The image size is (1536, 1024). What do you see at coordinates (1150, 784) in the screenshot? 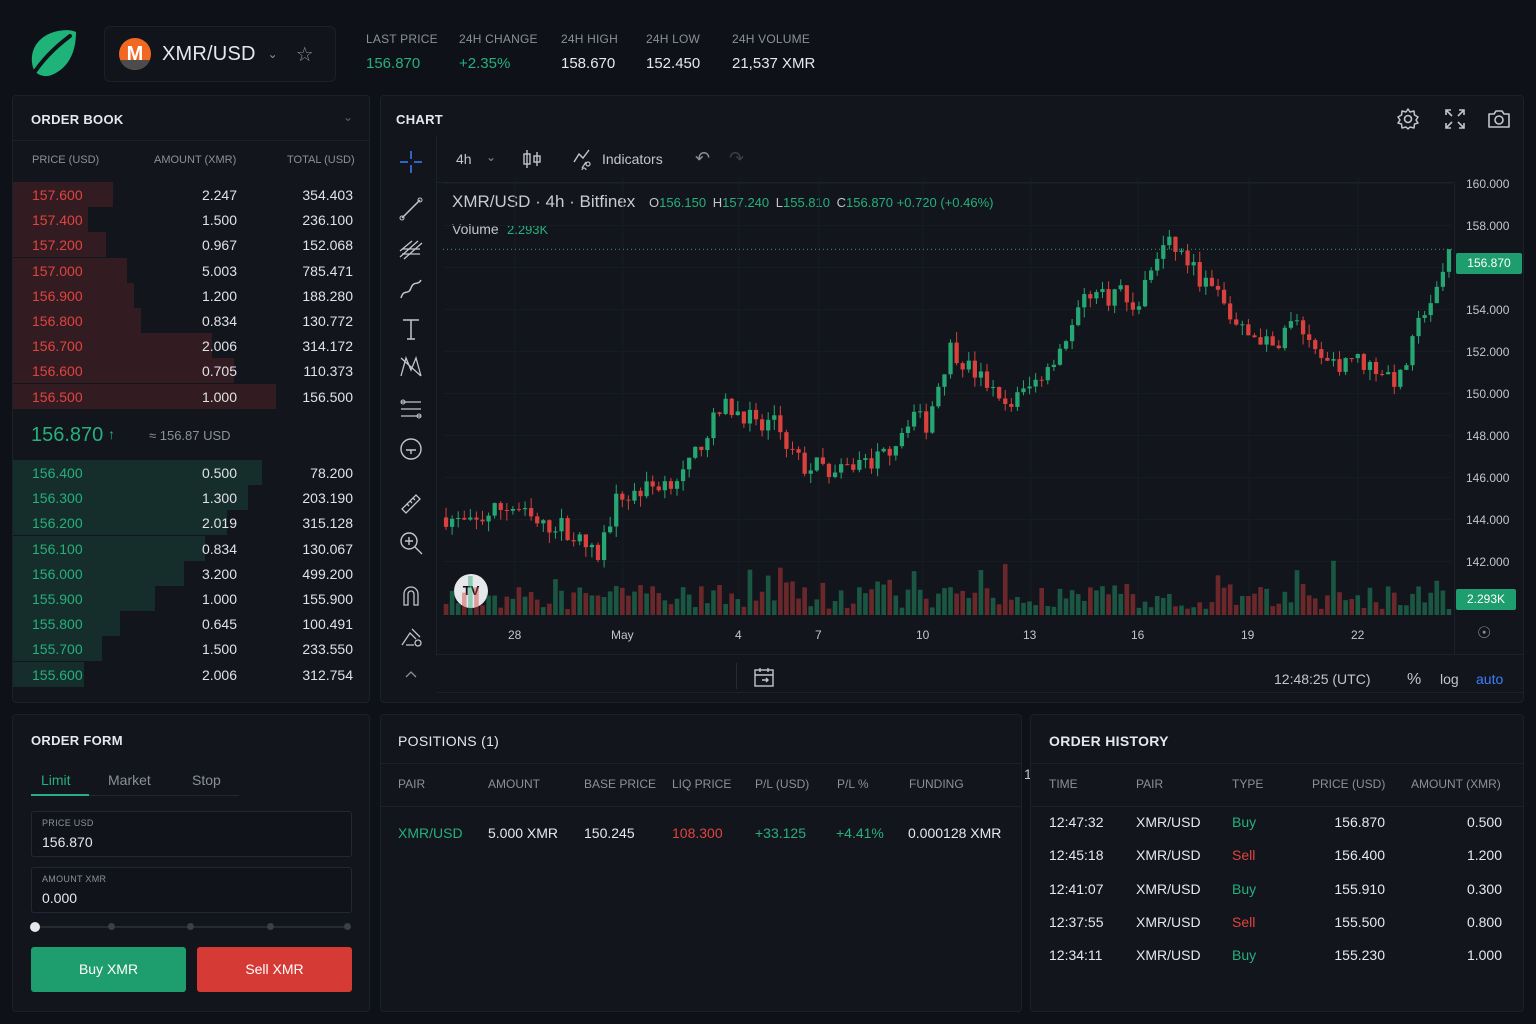
I see `col-pair-header: PAIR` at bounding box center [1150, 784].